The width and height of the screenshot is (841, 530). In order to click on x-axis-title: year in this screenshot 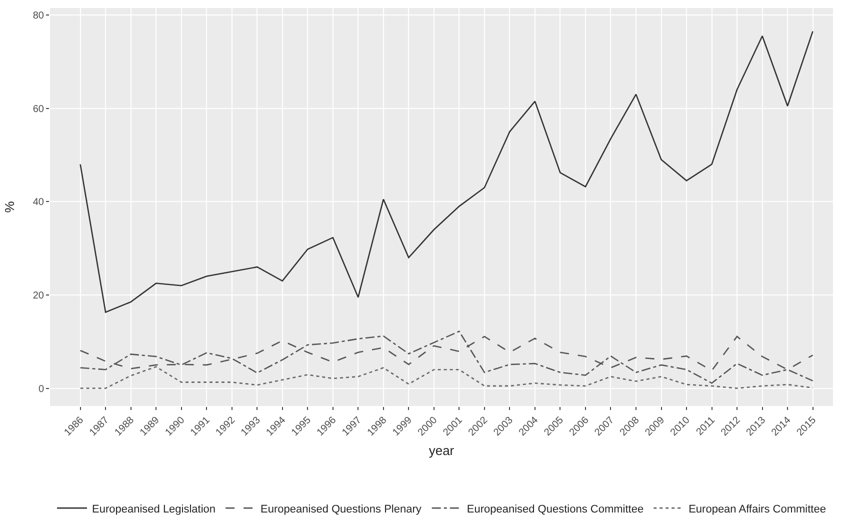, I will do `click(441, 450)`.